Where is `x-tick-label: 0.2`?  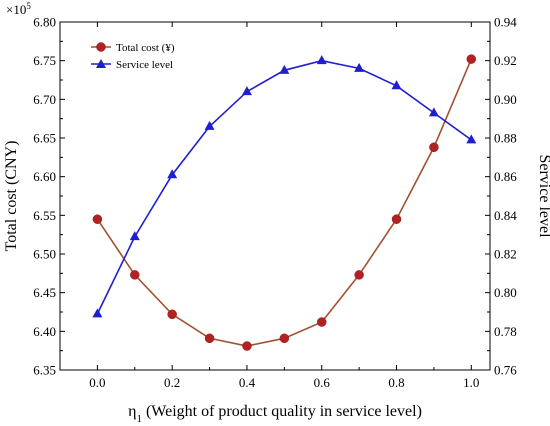
x-tick-label: 0.2 is located at coordinates (172, 382).